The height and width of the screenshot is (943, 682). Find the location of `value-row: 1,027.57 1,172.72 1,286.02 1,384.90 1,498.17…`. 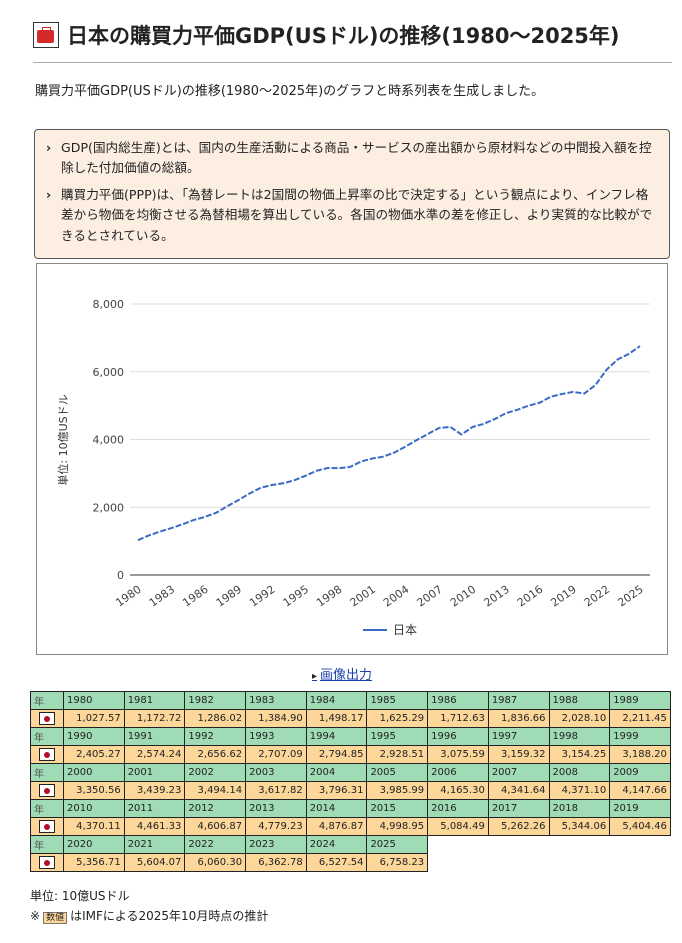

value-row: 1,027.57 1,172.72 1,286.02 1,384.90 1,498.17… is located at coordinates (350, 718).